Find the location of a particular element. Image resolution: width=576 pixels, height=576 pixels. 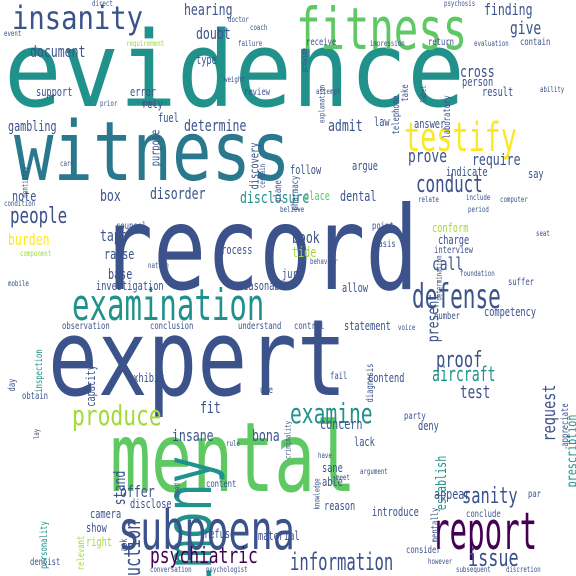

word-defense: defense is located at coordinates (456, 297).